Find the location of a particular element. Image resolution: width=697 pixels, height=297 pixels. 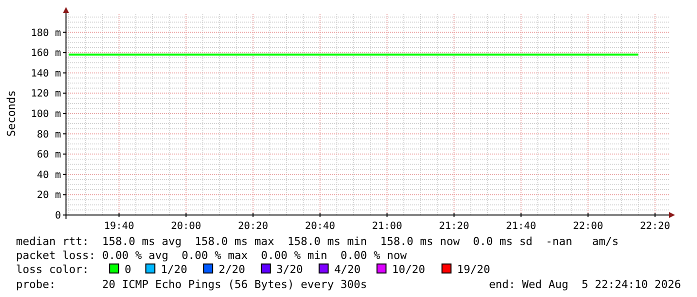

y-tick-label: 140 m is located at coordinates (45, 74).